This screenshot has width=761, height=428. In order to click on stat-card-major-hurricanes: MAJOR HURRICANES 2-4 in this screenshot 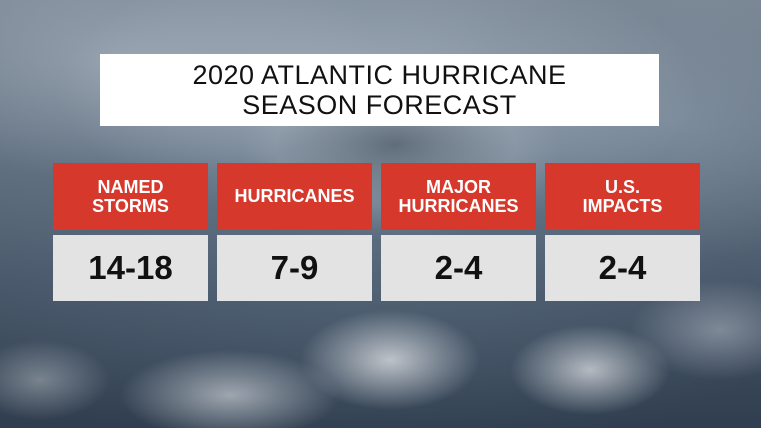, I will do `click(458, 232)`.